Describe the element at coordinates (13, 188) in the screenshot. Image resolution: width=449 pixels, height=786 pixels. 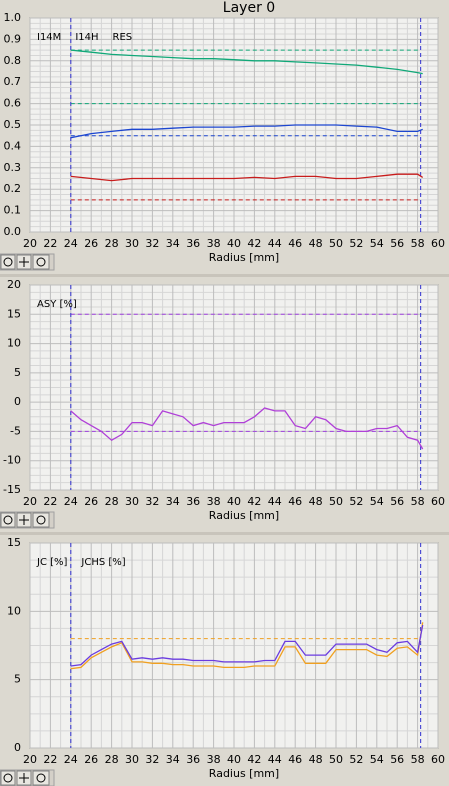
I see `y-tick-label: 0.2` at that location.